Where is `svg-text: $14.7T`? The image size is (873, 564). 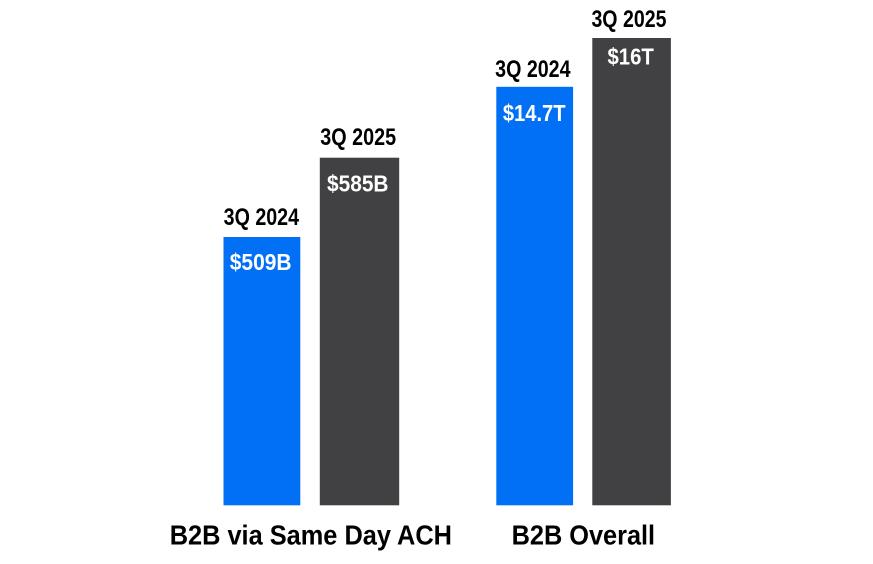 svg-text: $14.7T is located at coordinates (534, 113).